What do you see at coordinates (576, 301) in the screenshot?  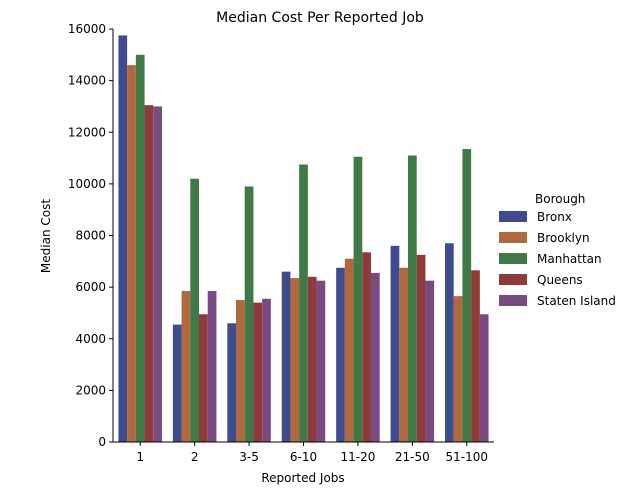 I see `legend-label: Staten Island` at bounding box center [576, 301].